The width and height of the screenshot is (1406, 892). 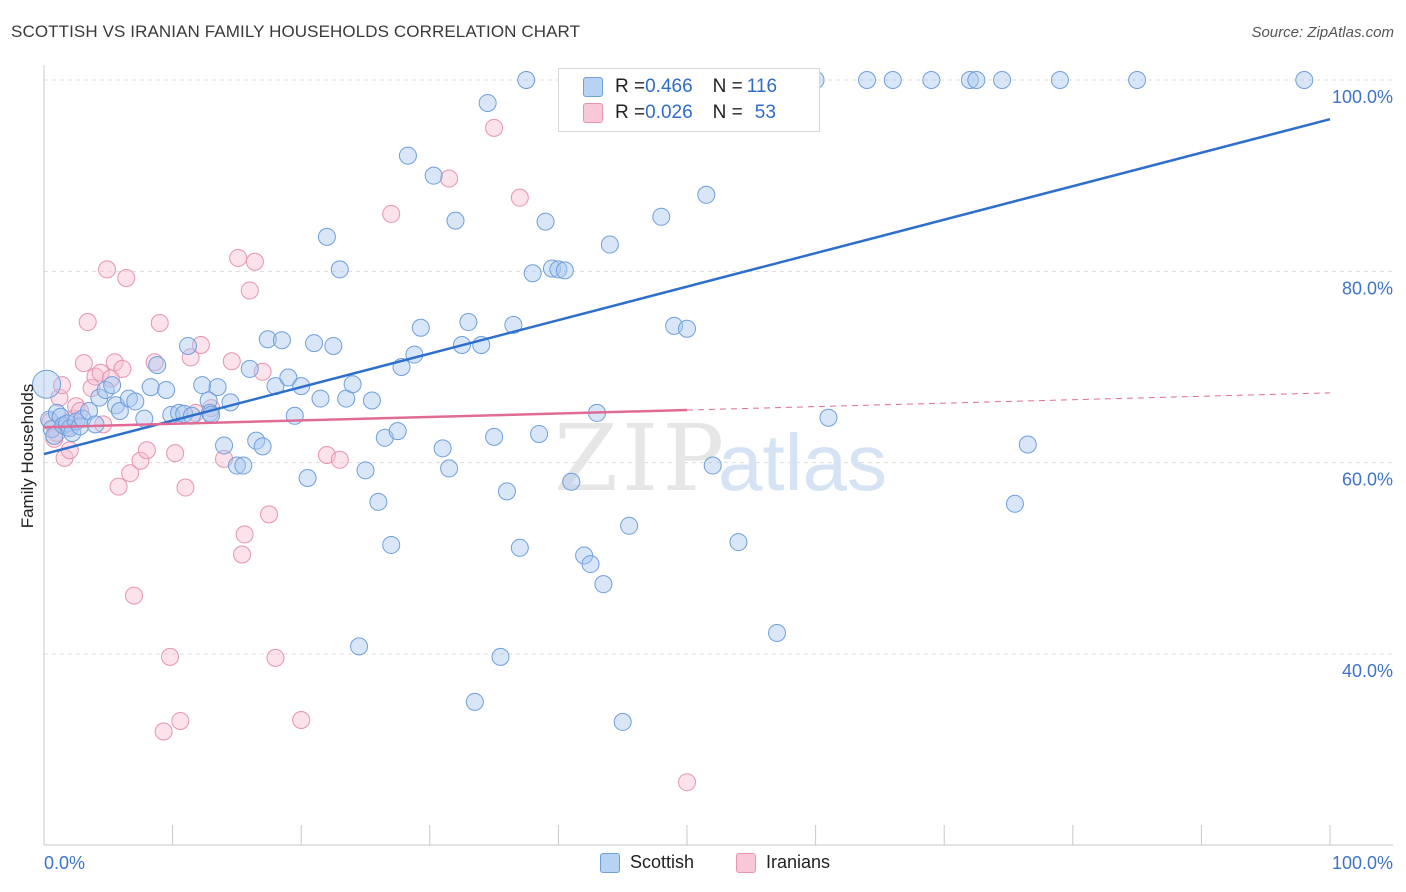 I want to click on bottom-iranians-swatch, so click(x=746, y=862).